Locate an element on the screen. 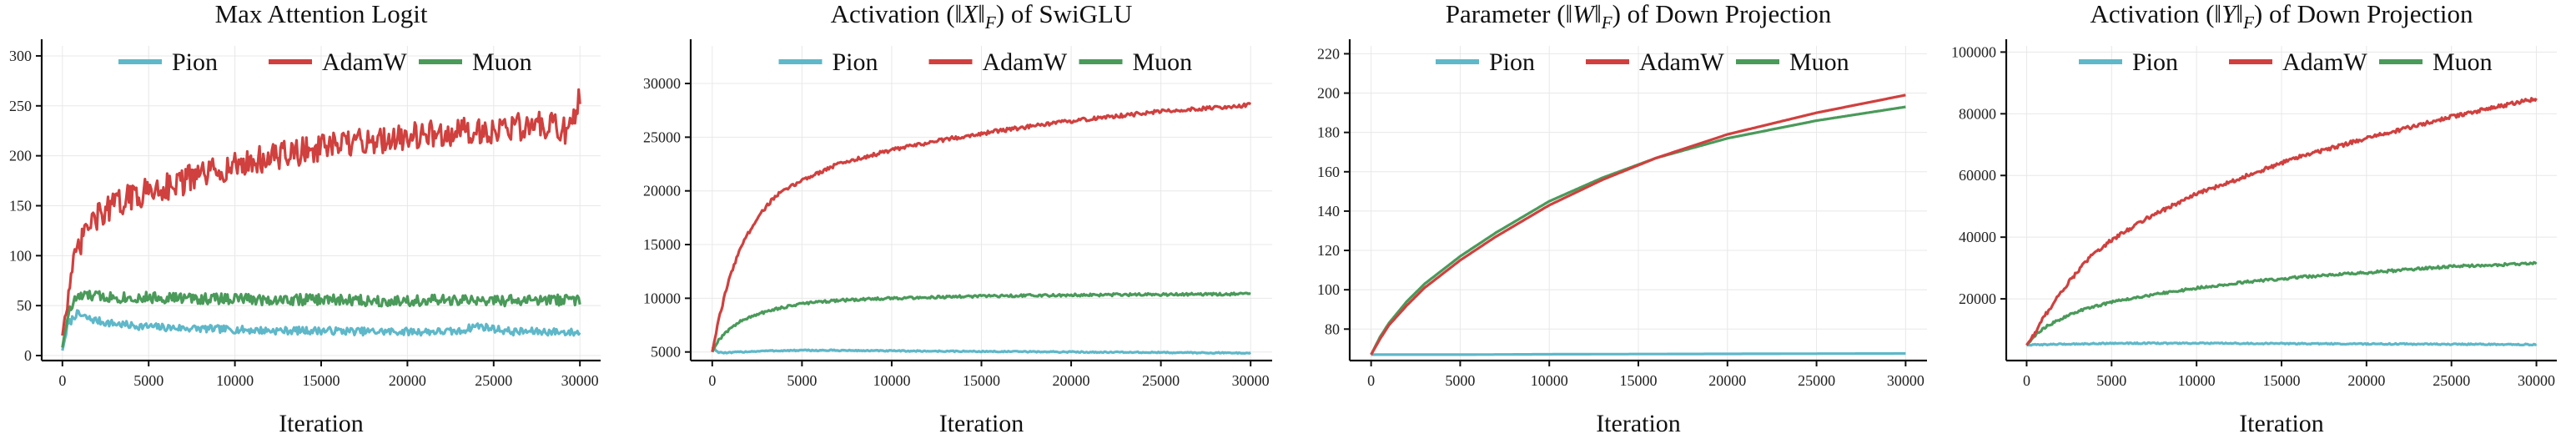 This screenshot has width=2576, height=434. y-tick-label: 30000 is located at coordinates (662, 83).